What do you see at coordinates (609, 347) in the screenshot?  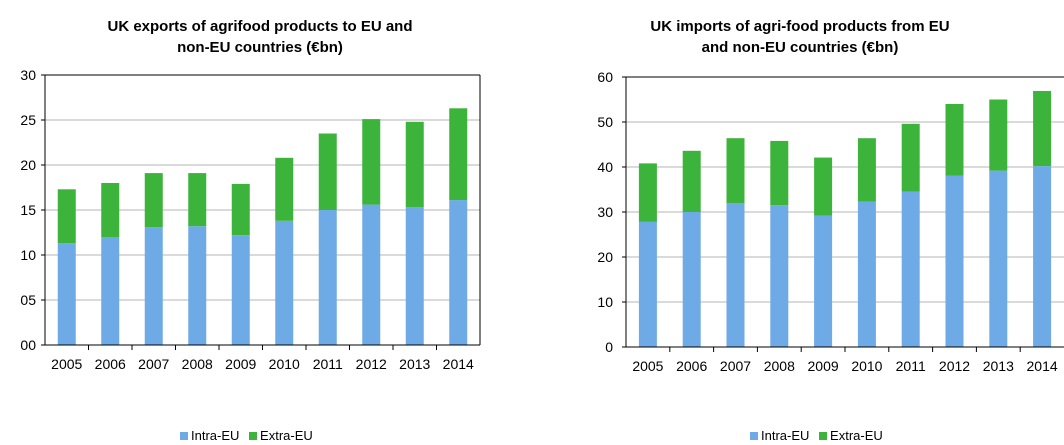 I see `y-tick-label: 0` at bounding box center [609, 347].